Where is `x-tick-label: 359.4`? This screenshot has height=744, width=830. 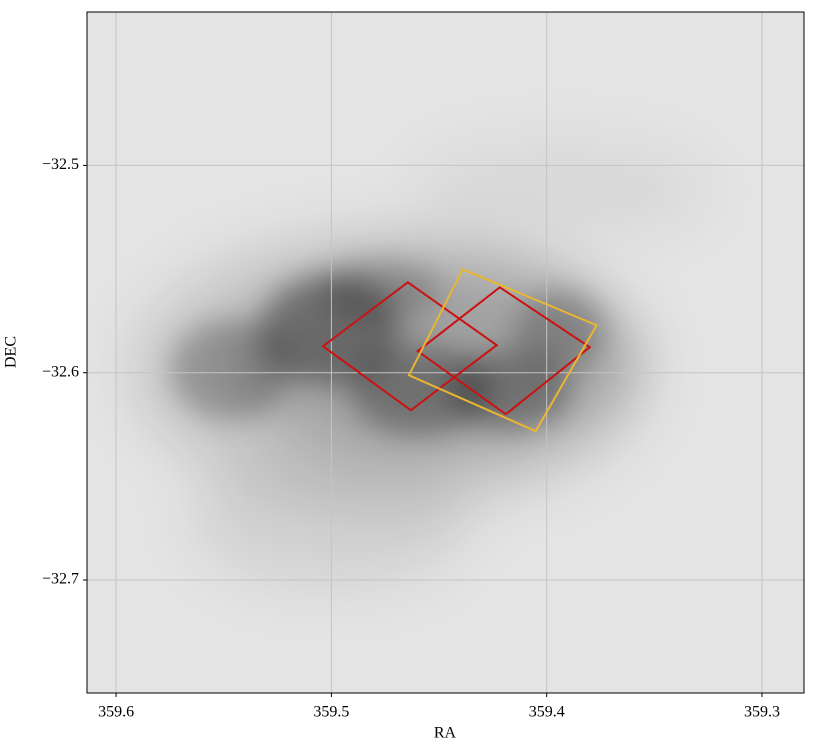 x-tick-label: 359.4 is located at coordinates (547, 712).